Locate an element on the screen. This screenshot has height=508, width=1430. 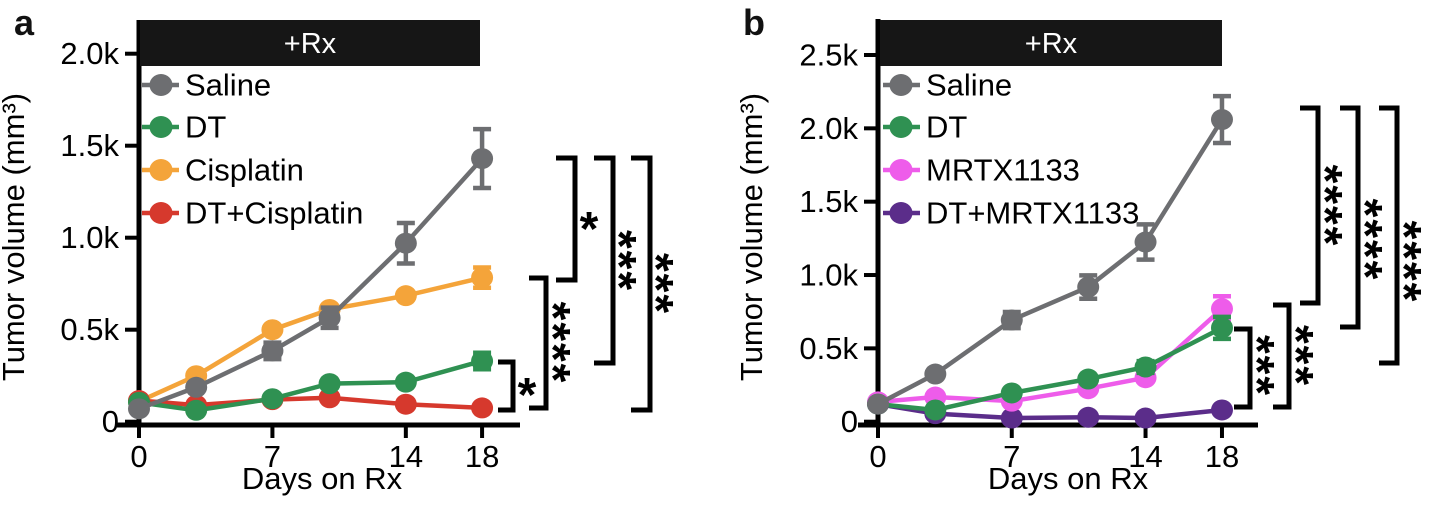
y-tick-label: 2.5k is located at coordinates (828, 55).